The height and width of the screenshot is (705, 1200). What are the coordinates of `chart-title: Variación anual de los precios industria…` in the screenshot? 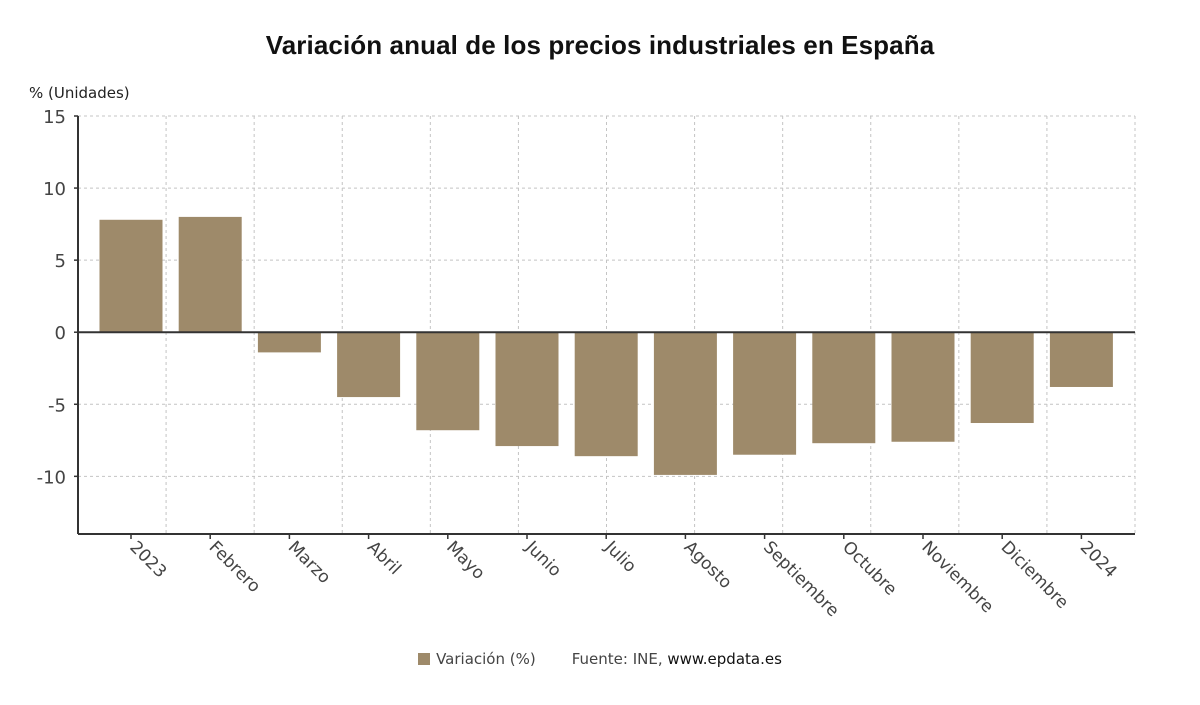 It's located at (600, 45).